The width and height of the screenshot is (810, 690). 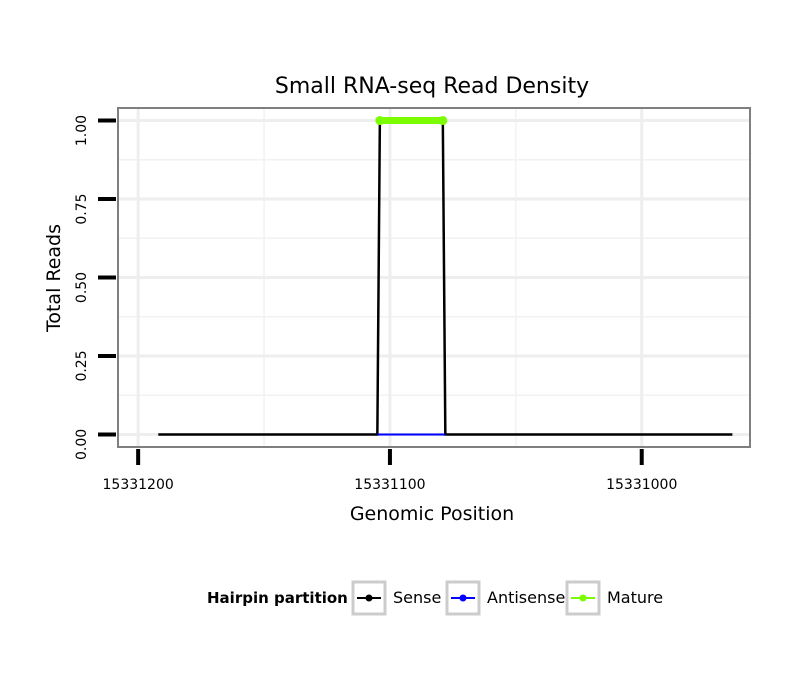 What do you see at coordinates (82, 208) in the screenshot?
I see `y-tick-label: 0.75` at bounding box center [82, 208].